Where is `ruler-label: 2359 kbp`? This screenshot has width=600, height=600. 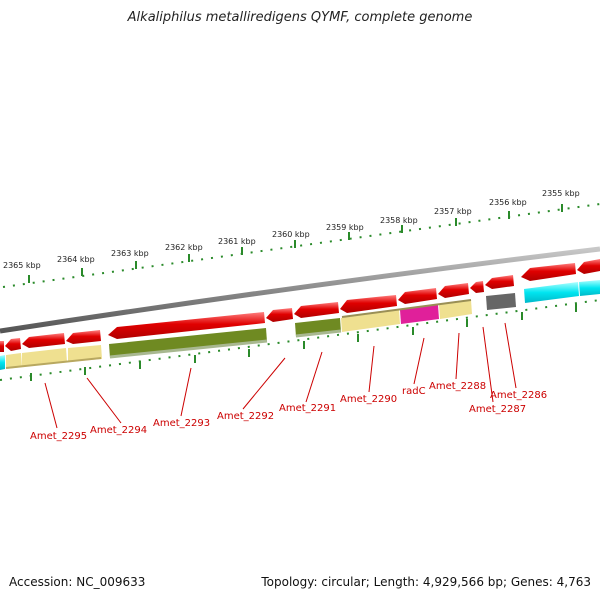
ruler-label: 2359 kbp is located at coordinates (345, 227).